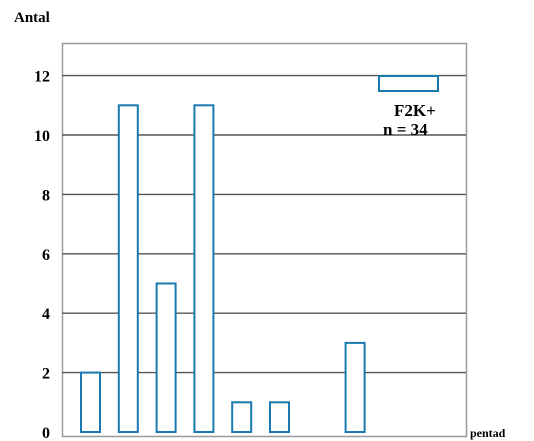 The width and height of the screenshot is (534, 441). I want to click on y-tick-label: 12, so click(42, 77).